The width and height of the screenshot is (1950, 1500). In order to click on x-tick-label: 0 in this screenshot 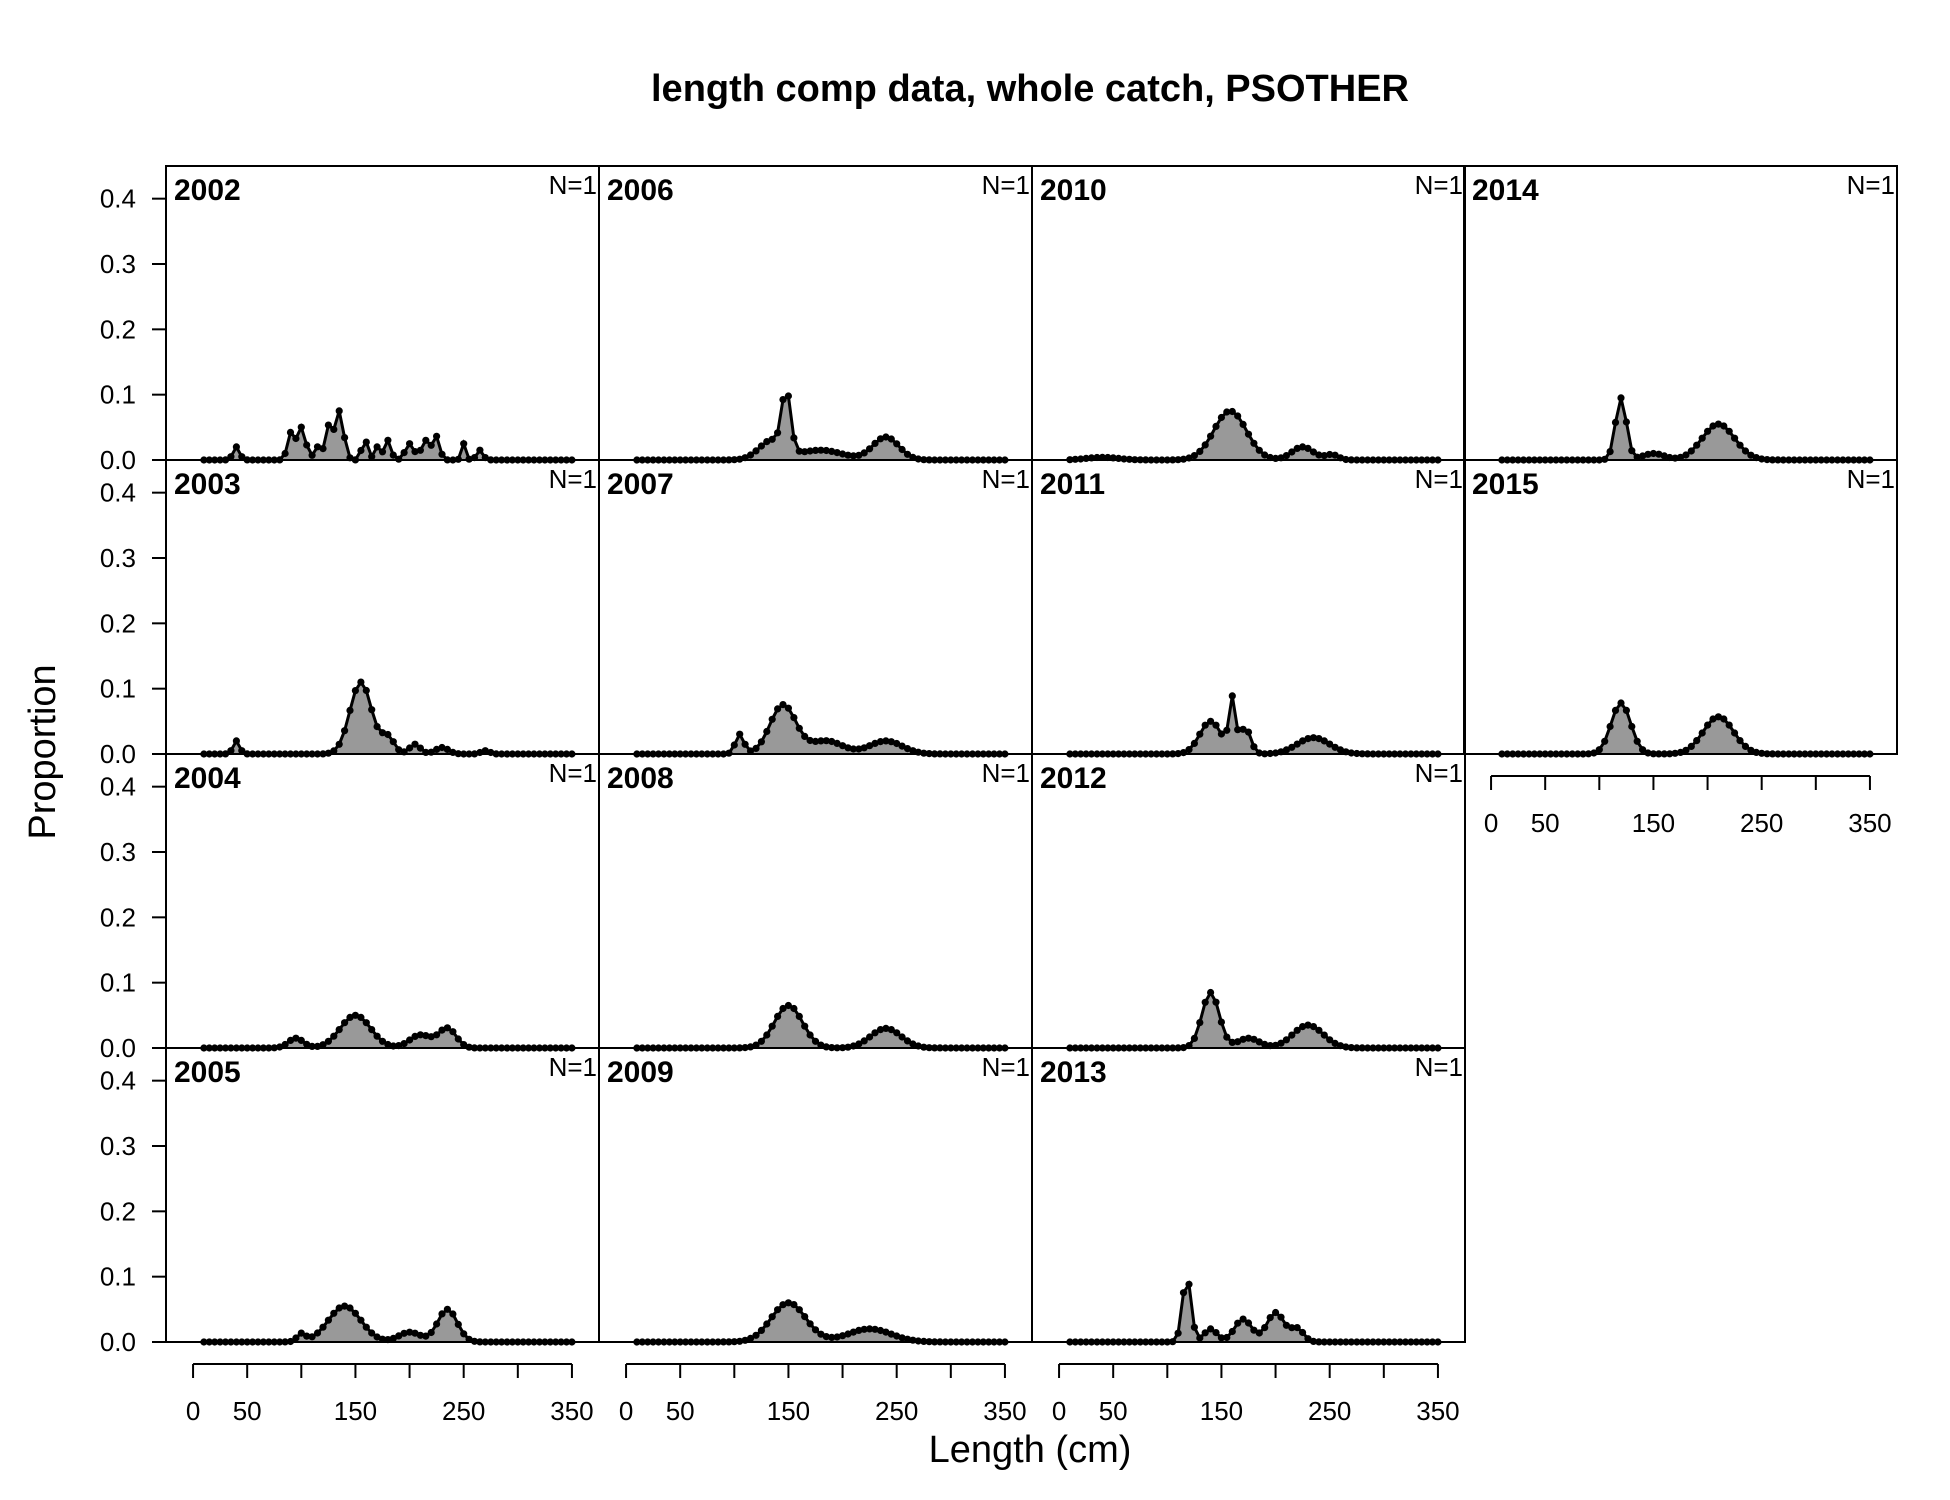, I will do `click(626, 1411)`.